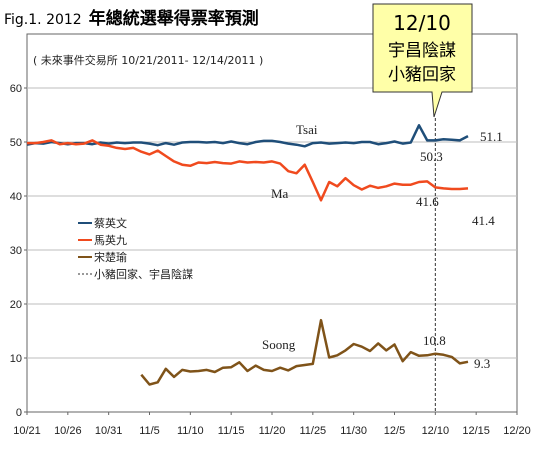  I want to click on y-tick-label: 60, so click(16, 89).